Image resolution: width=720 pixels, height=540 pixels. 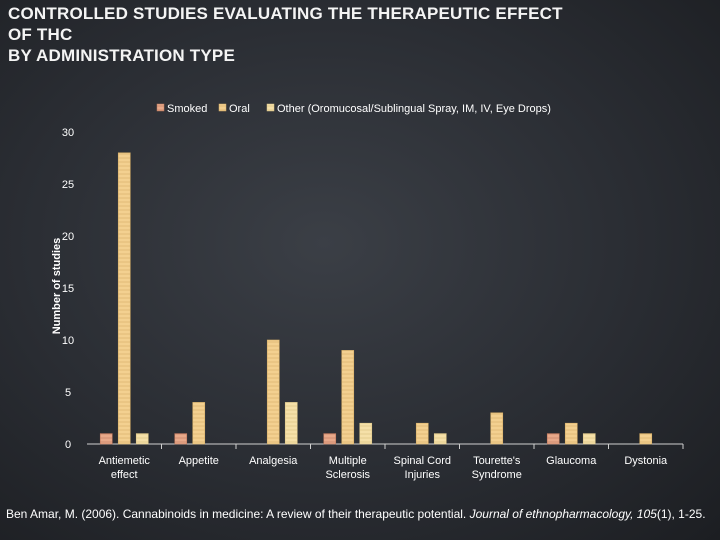 I want to click on title-line-2: OF THC, so click(x=40, y=34).